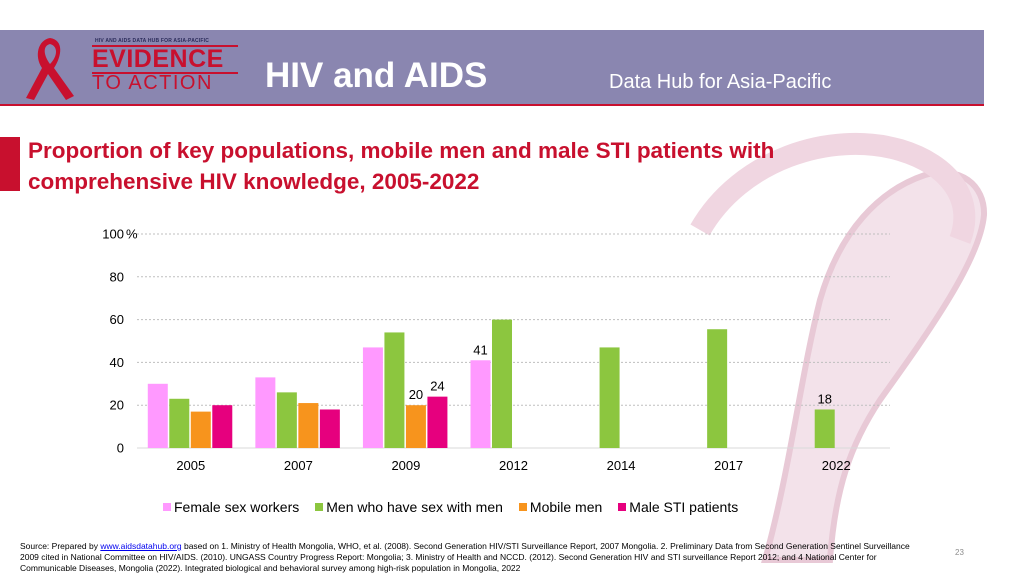  I want to click on legend-item: Male STI patients, so click(678, 507).